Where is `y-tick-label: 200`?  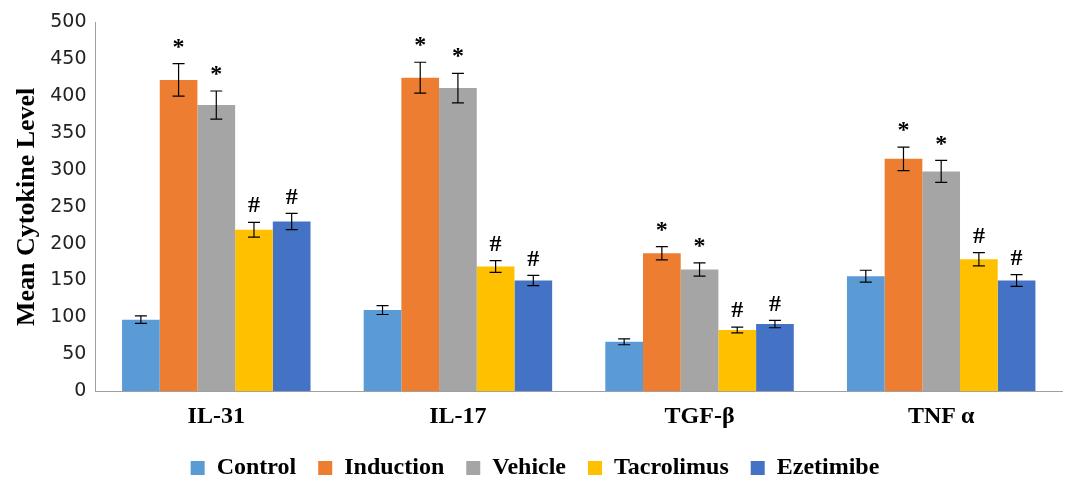
y-tick-label: 200 is located at coordinates (68, 241).